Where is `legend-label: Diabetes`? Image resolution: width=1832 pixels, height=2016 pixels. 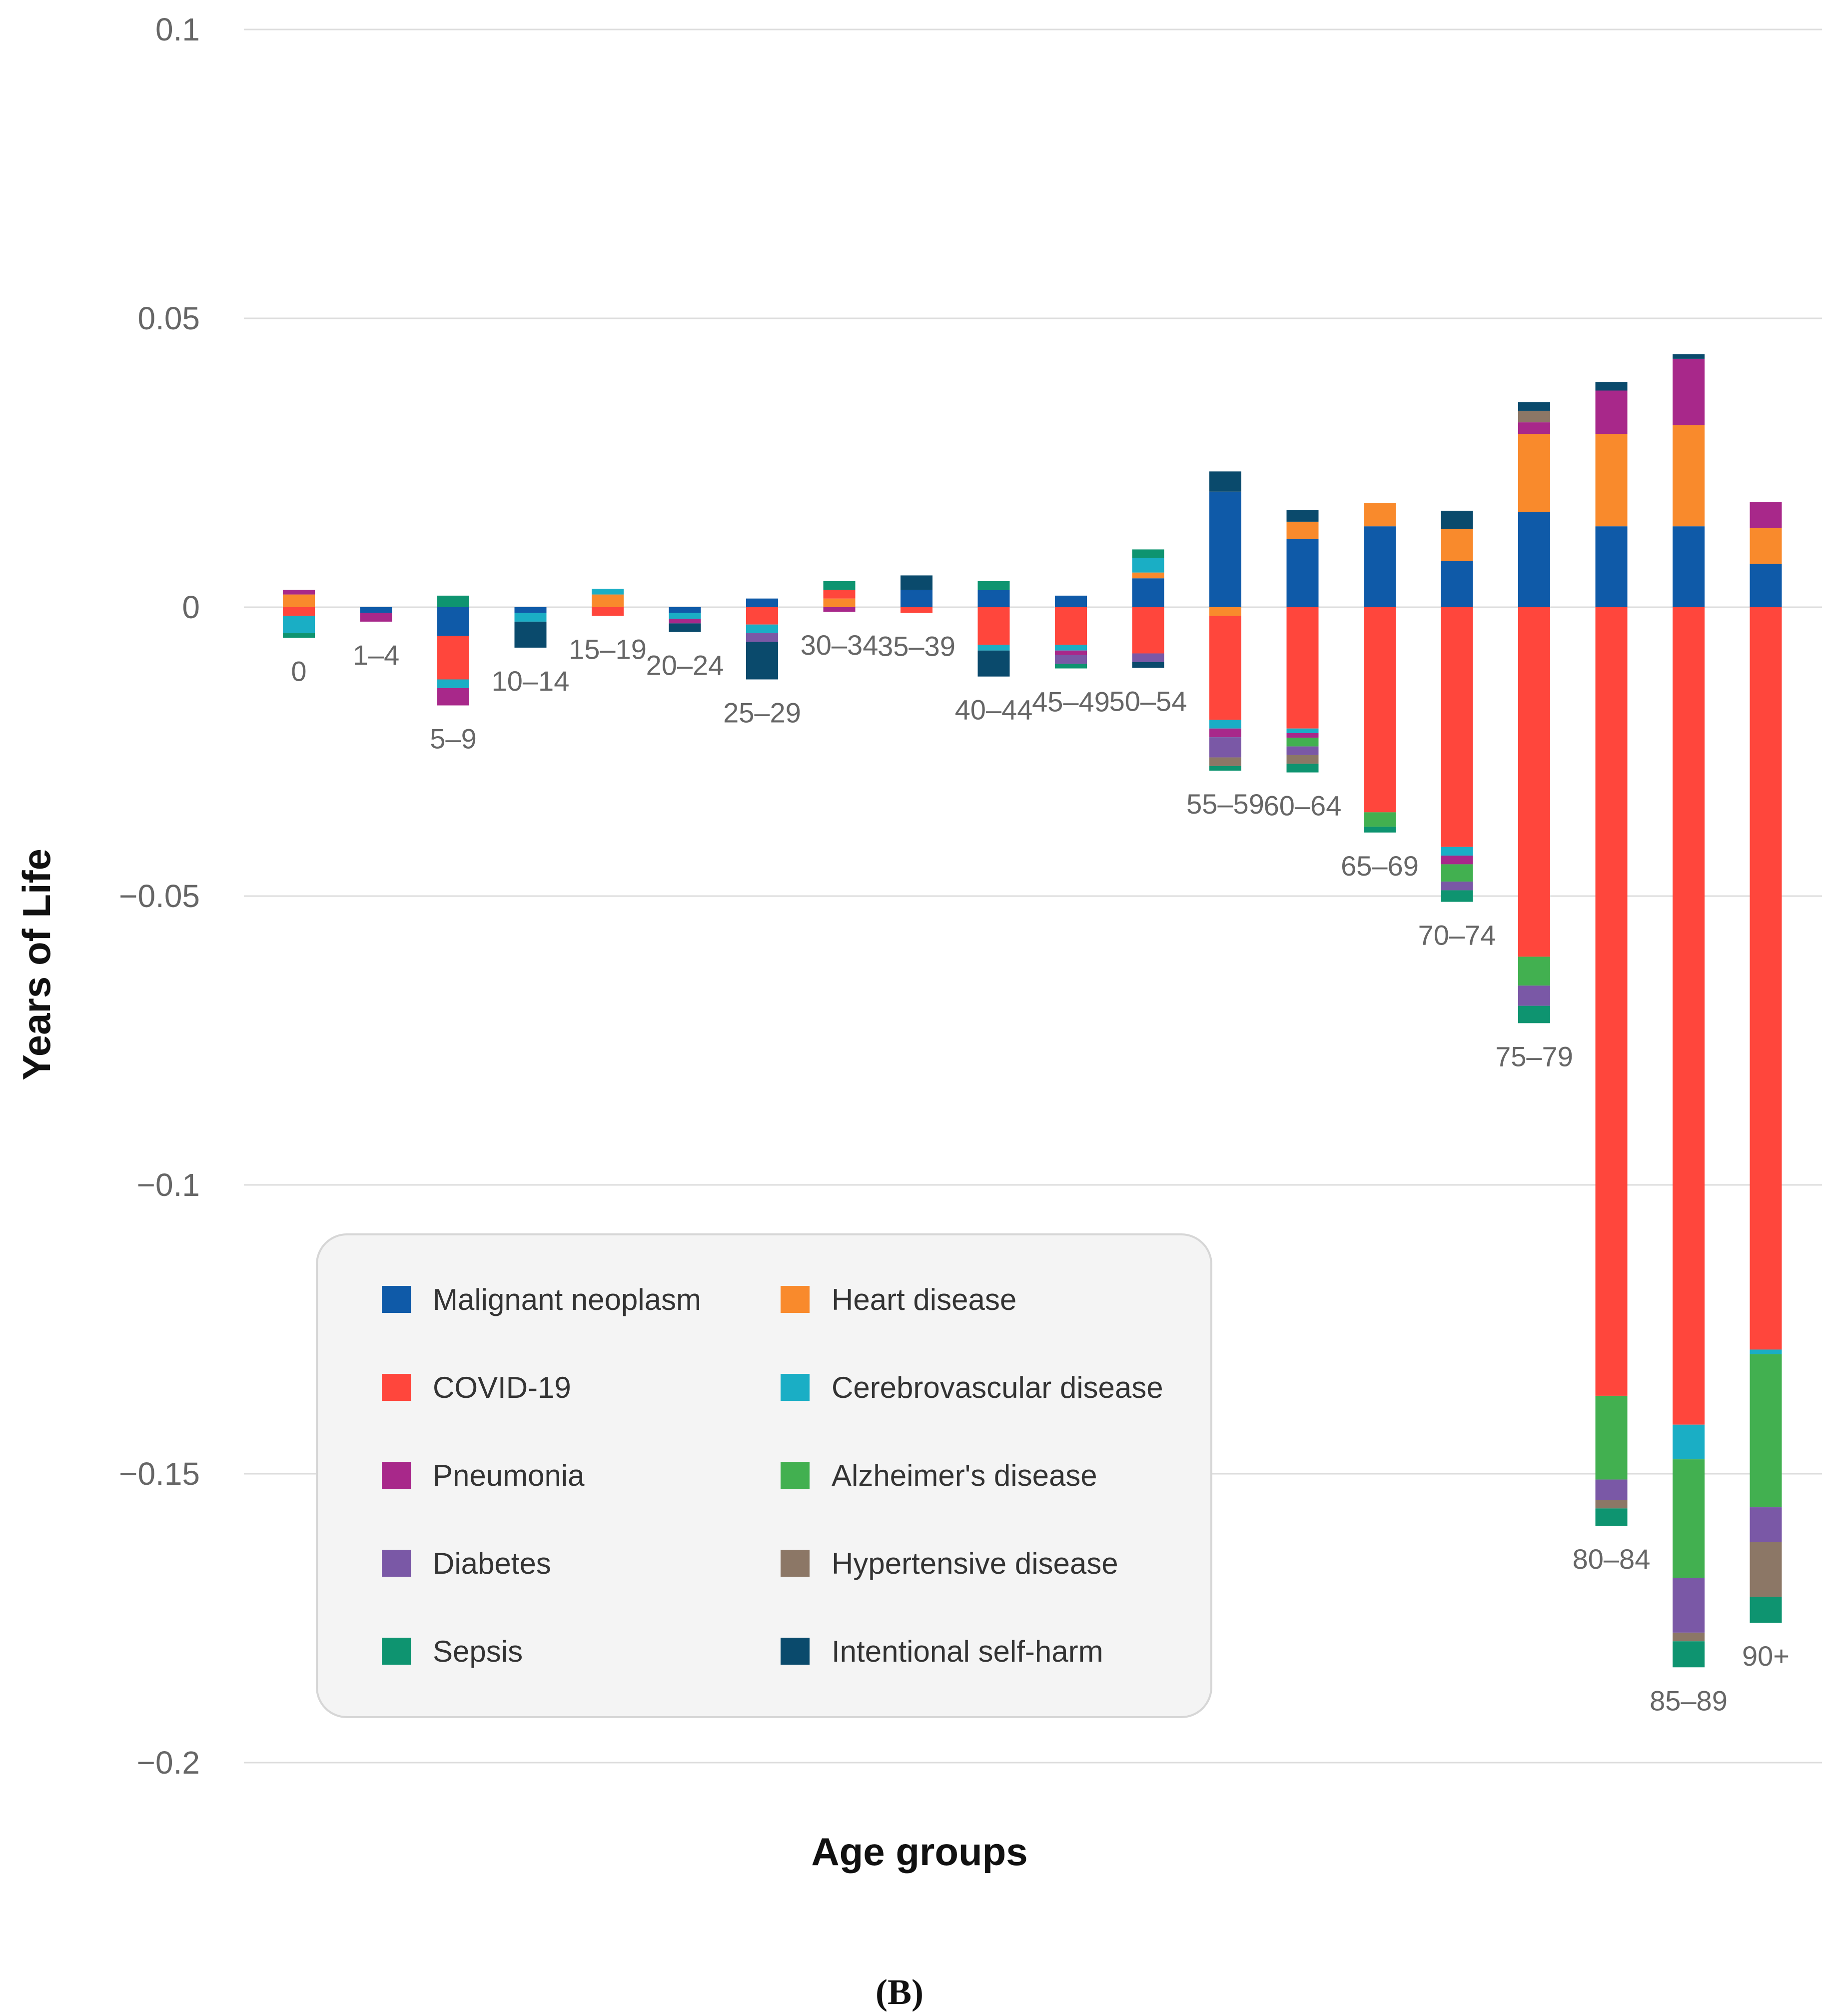 legend-label: Diabetes is located at coordinates (492, 1563).